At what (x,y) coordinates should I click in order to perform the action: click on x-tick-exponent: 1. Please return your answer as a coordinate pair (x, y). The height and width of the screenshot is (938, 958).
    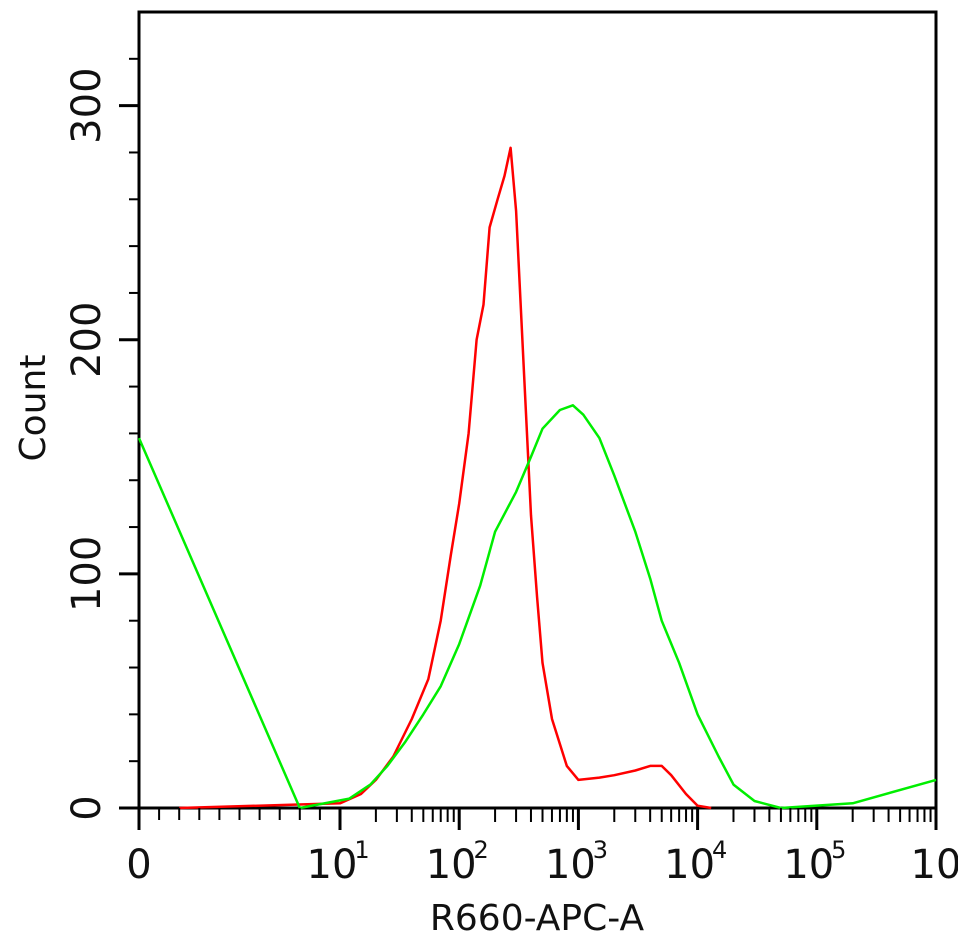
    Looking at the image, I should click on (361, 850).